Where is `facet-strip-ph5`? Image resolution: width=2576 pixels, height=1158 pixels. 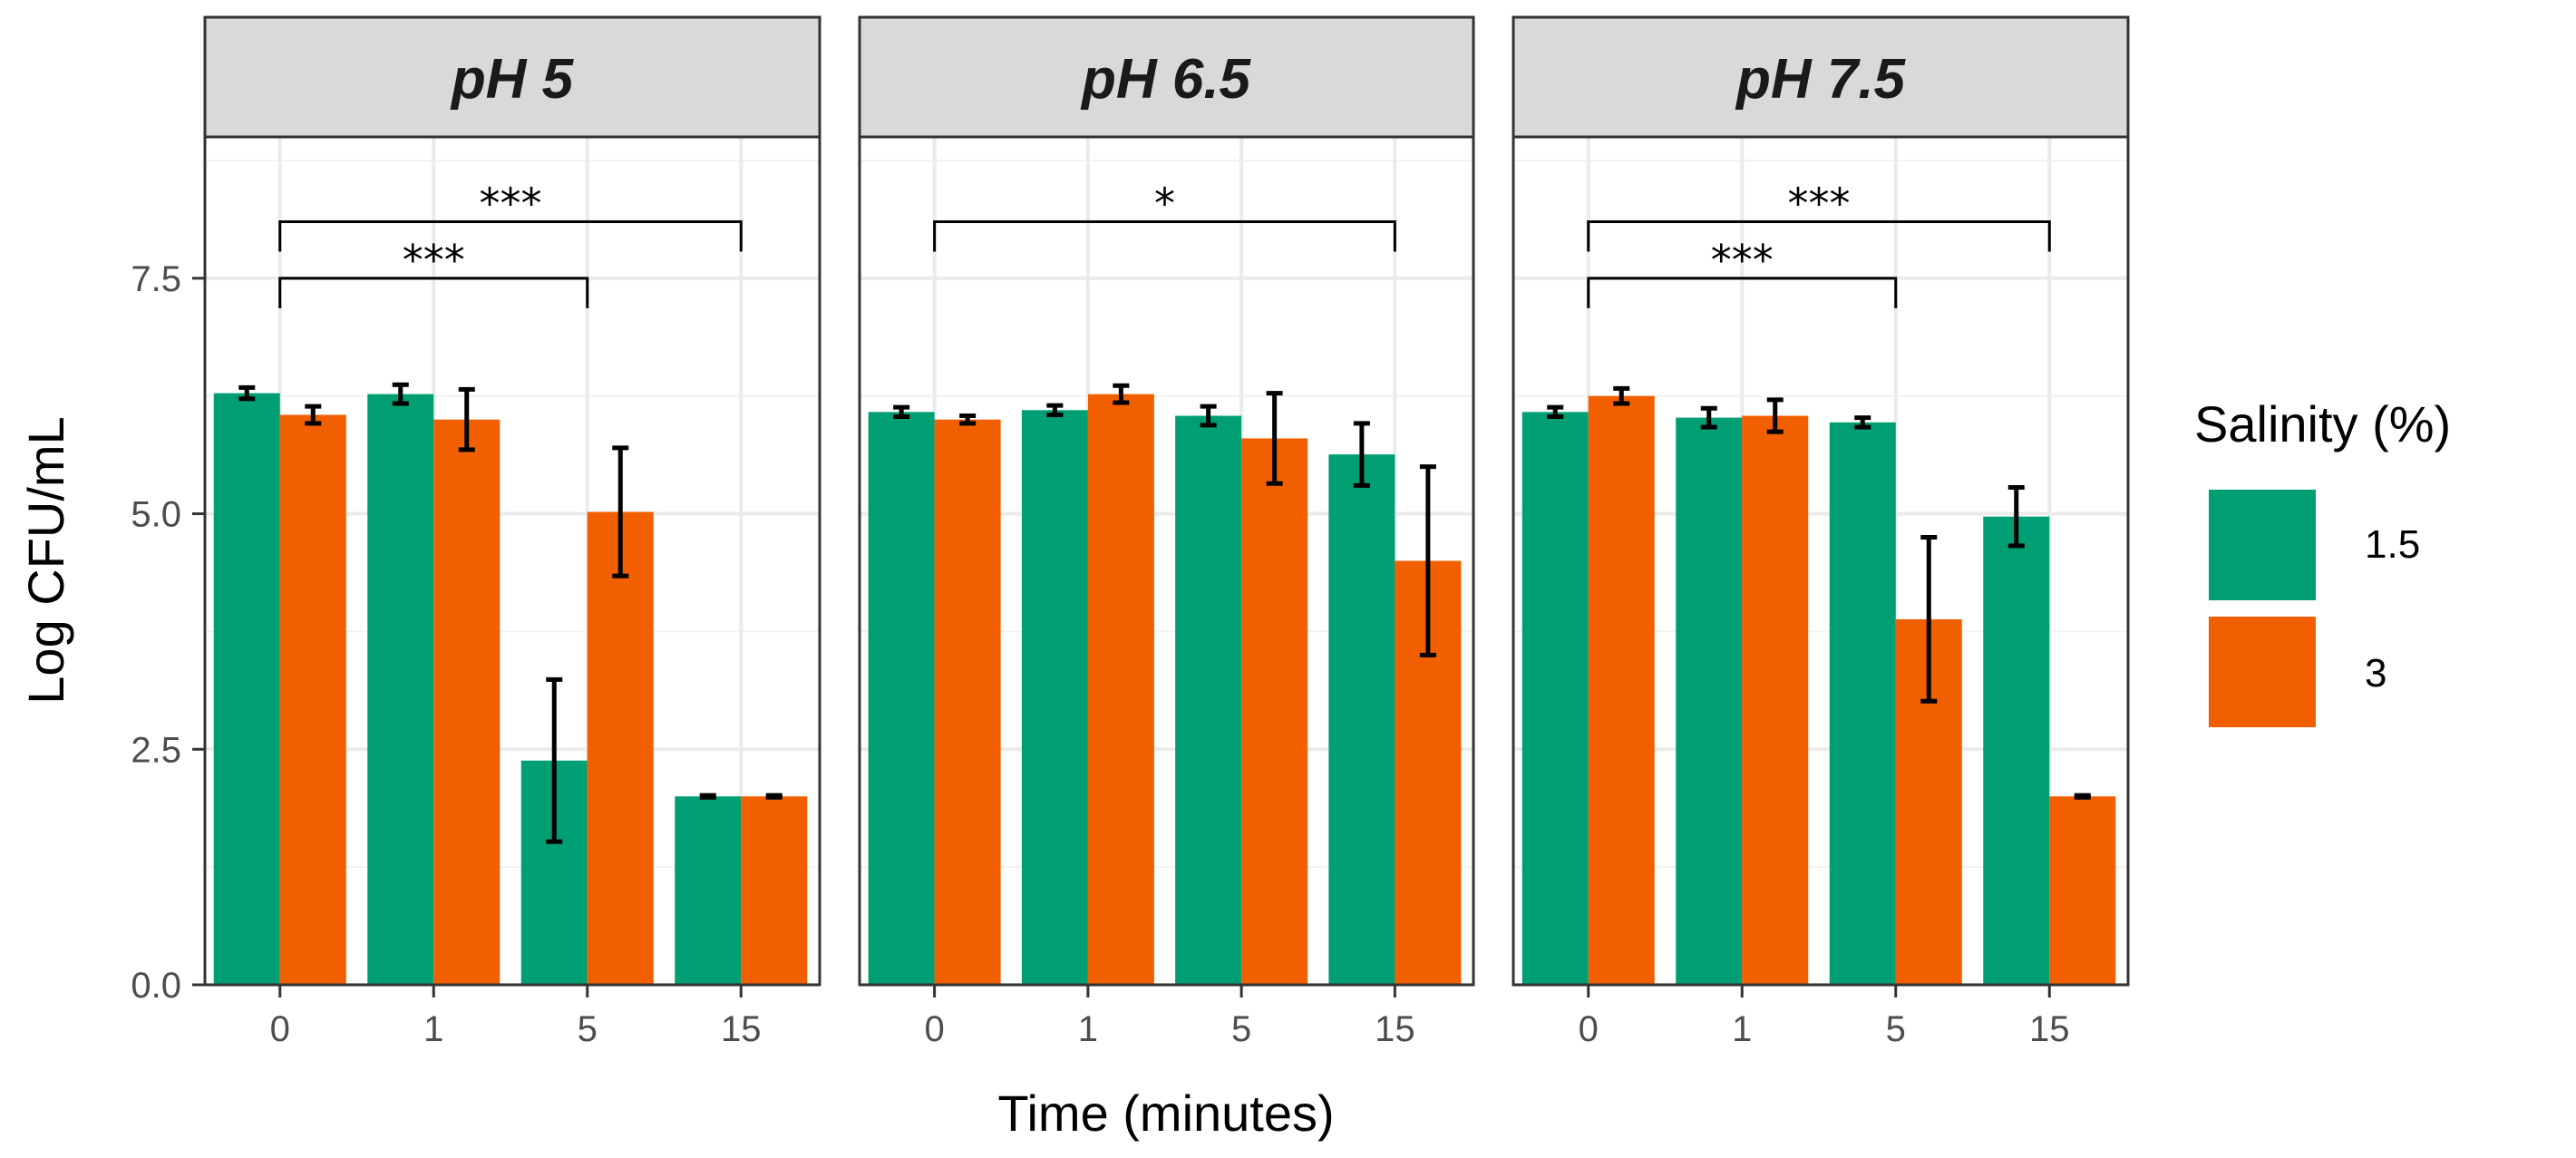
facet-strip-ph5 is located at coordinates (512, 77).